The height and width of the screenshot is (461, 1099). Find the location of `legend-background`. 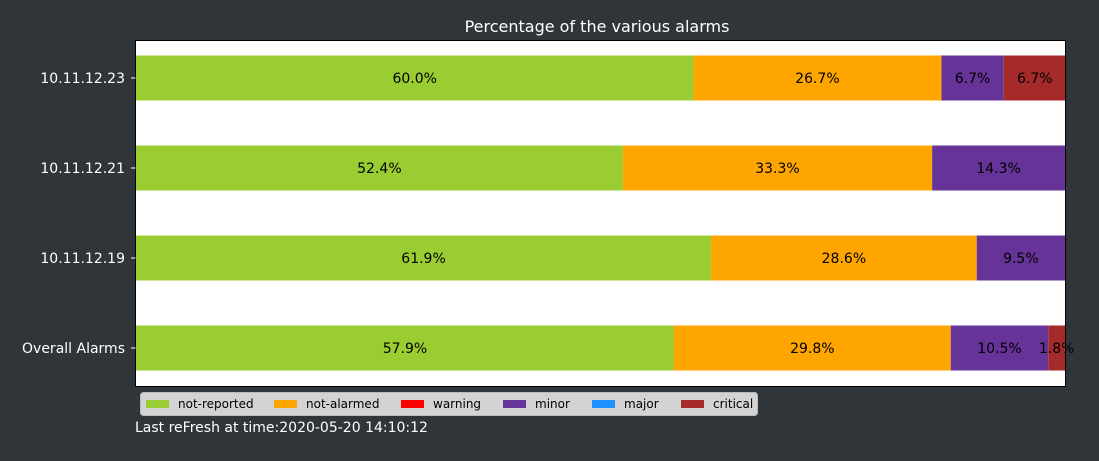

legend-background is located at coordinates (449, 404).